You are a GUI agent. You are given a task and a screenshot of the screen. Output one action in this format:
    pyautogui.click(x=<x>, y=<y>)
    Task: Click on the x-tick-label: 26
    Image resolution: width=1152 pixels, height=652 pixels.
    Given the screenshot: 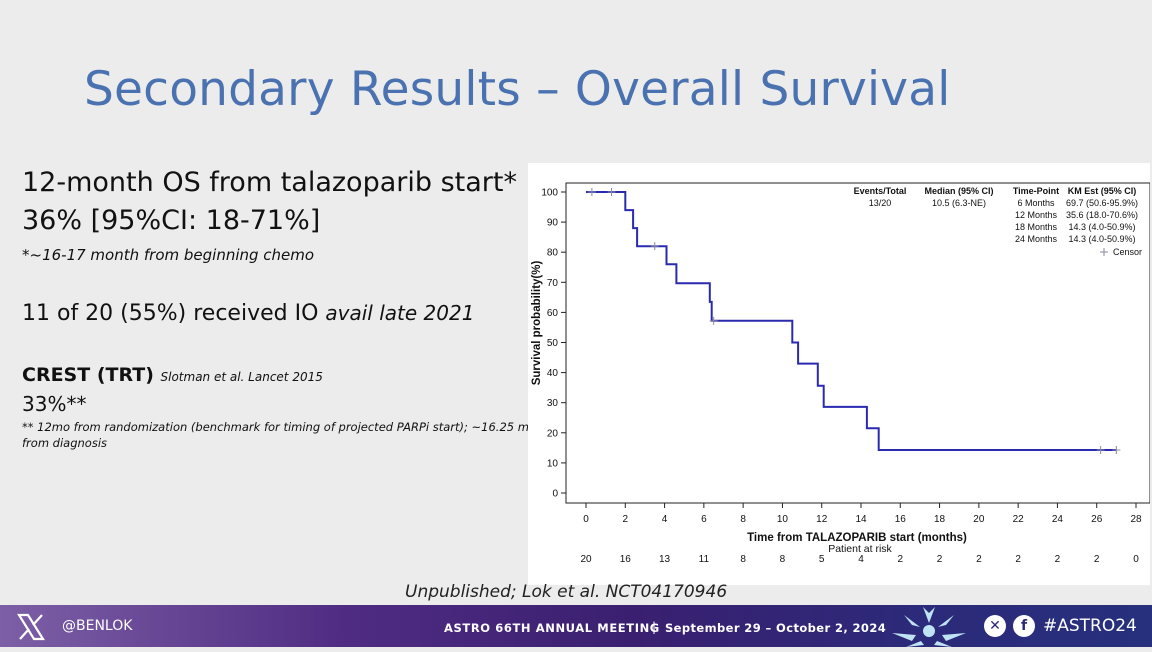 What is the action you would take?
    pyautogui.click(x=1097, y=519)
    